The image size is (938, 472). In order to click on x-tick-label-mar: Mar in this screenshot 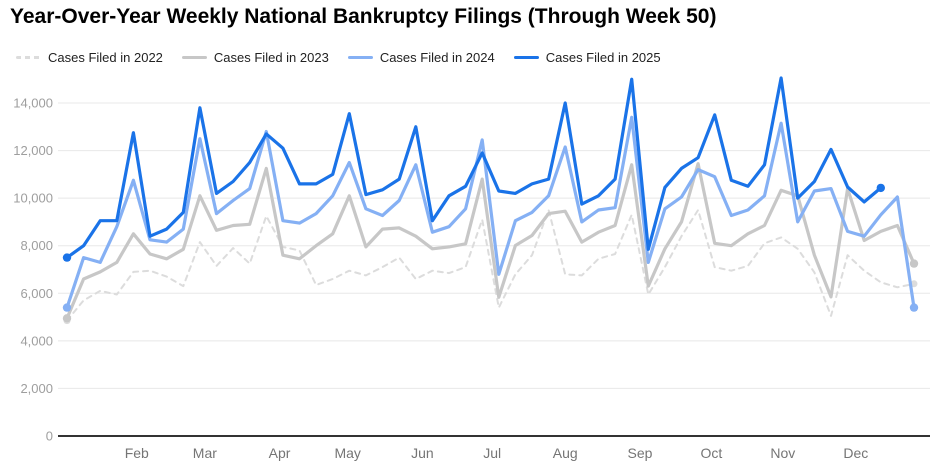, I will do `click(205, 453)`.